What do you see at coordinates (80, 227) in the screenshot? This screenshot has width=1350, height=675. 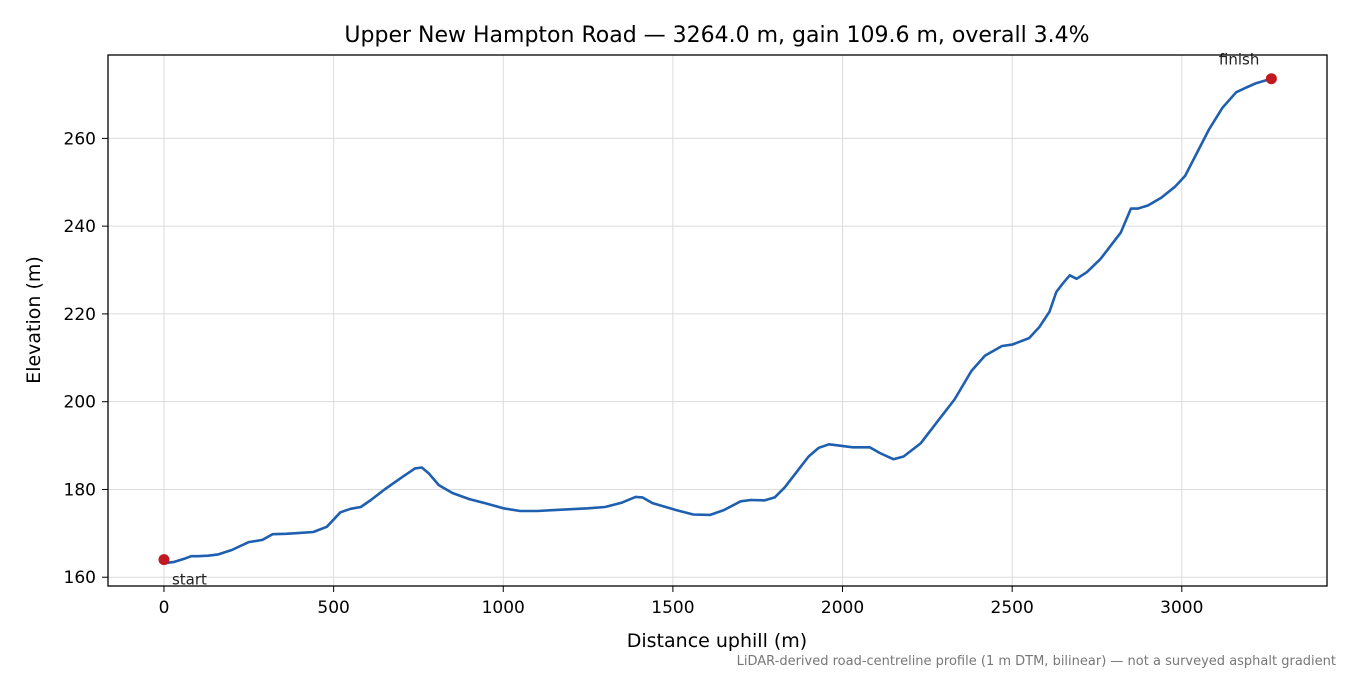 I see `y-tick-label: 240` at bounding box center [80, 227].